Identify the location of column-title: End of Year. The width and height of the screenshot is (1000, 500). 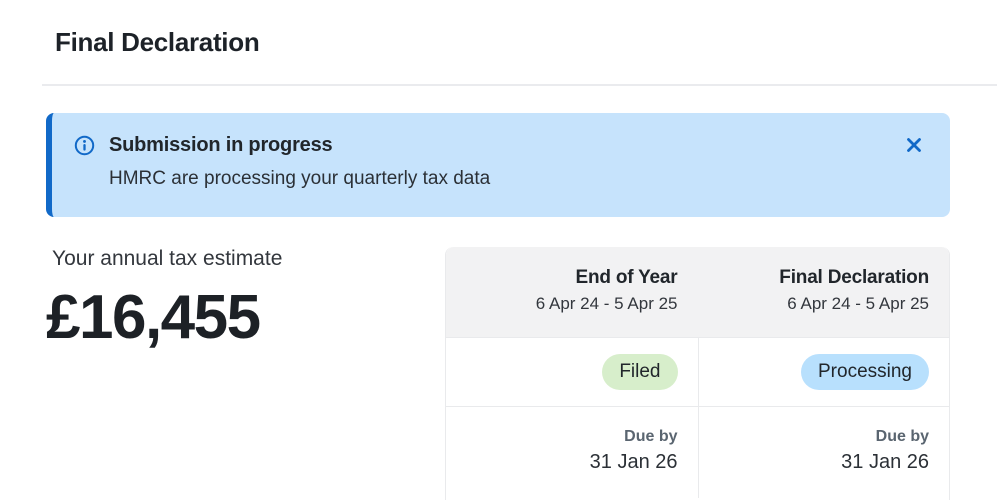
(626, 277).